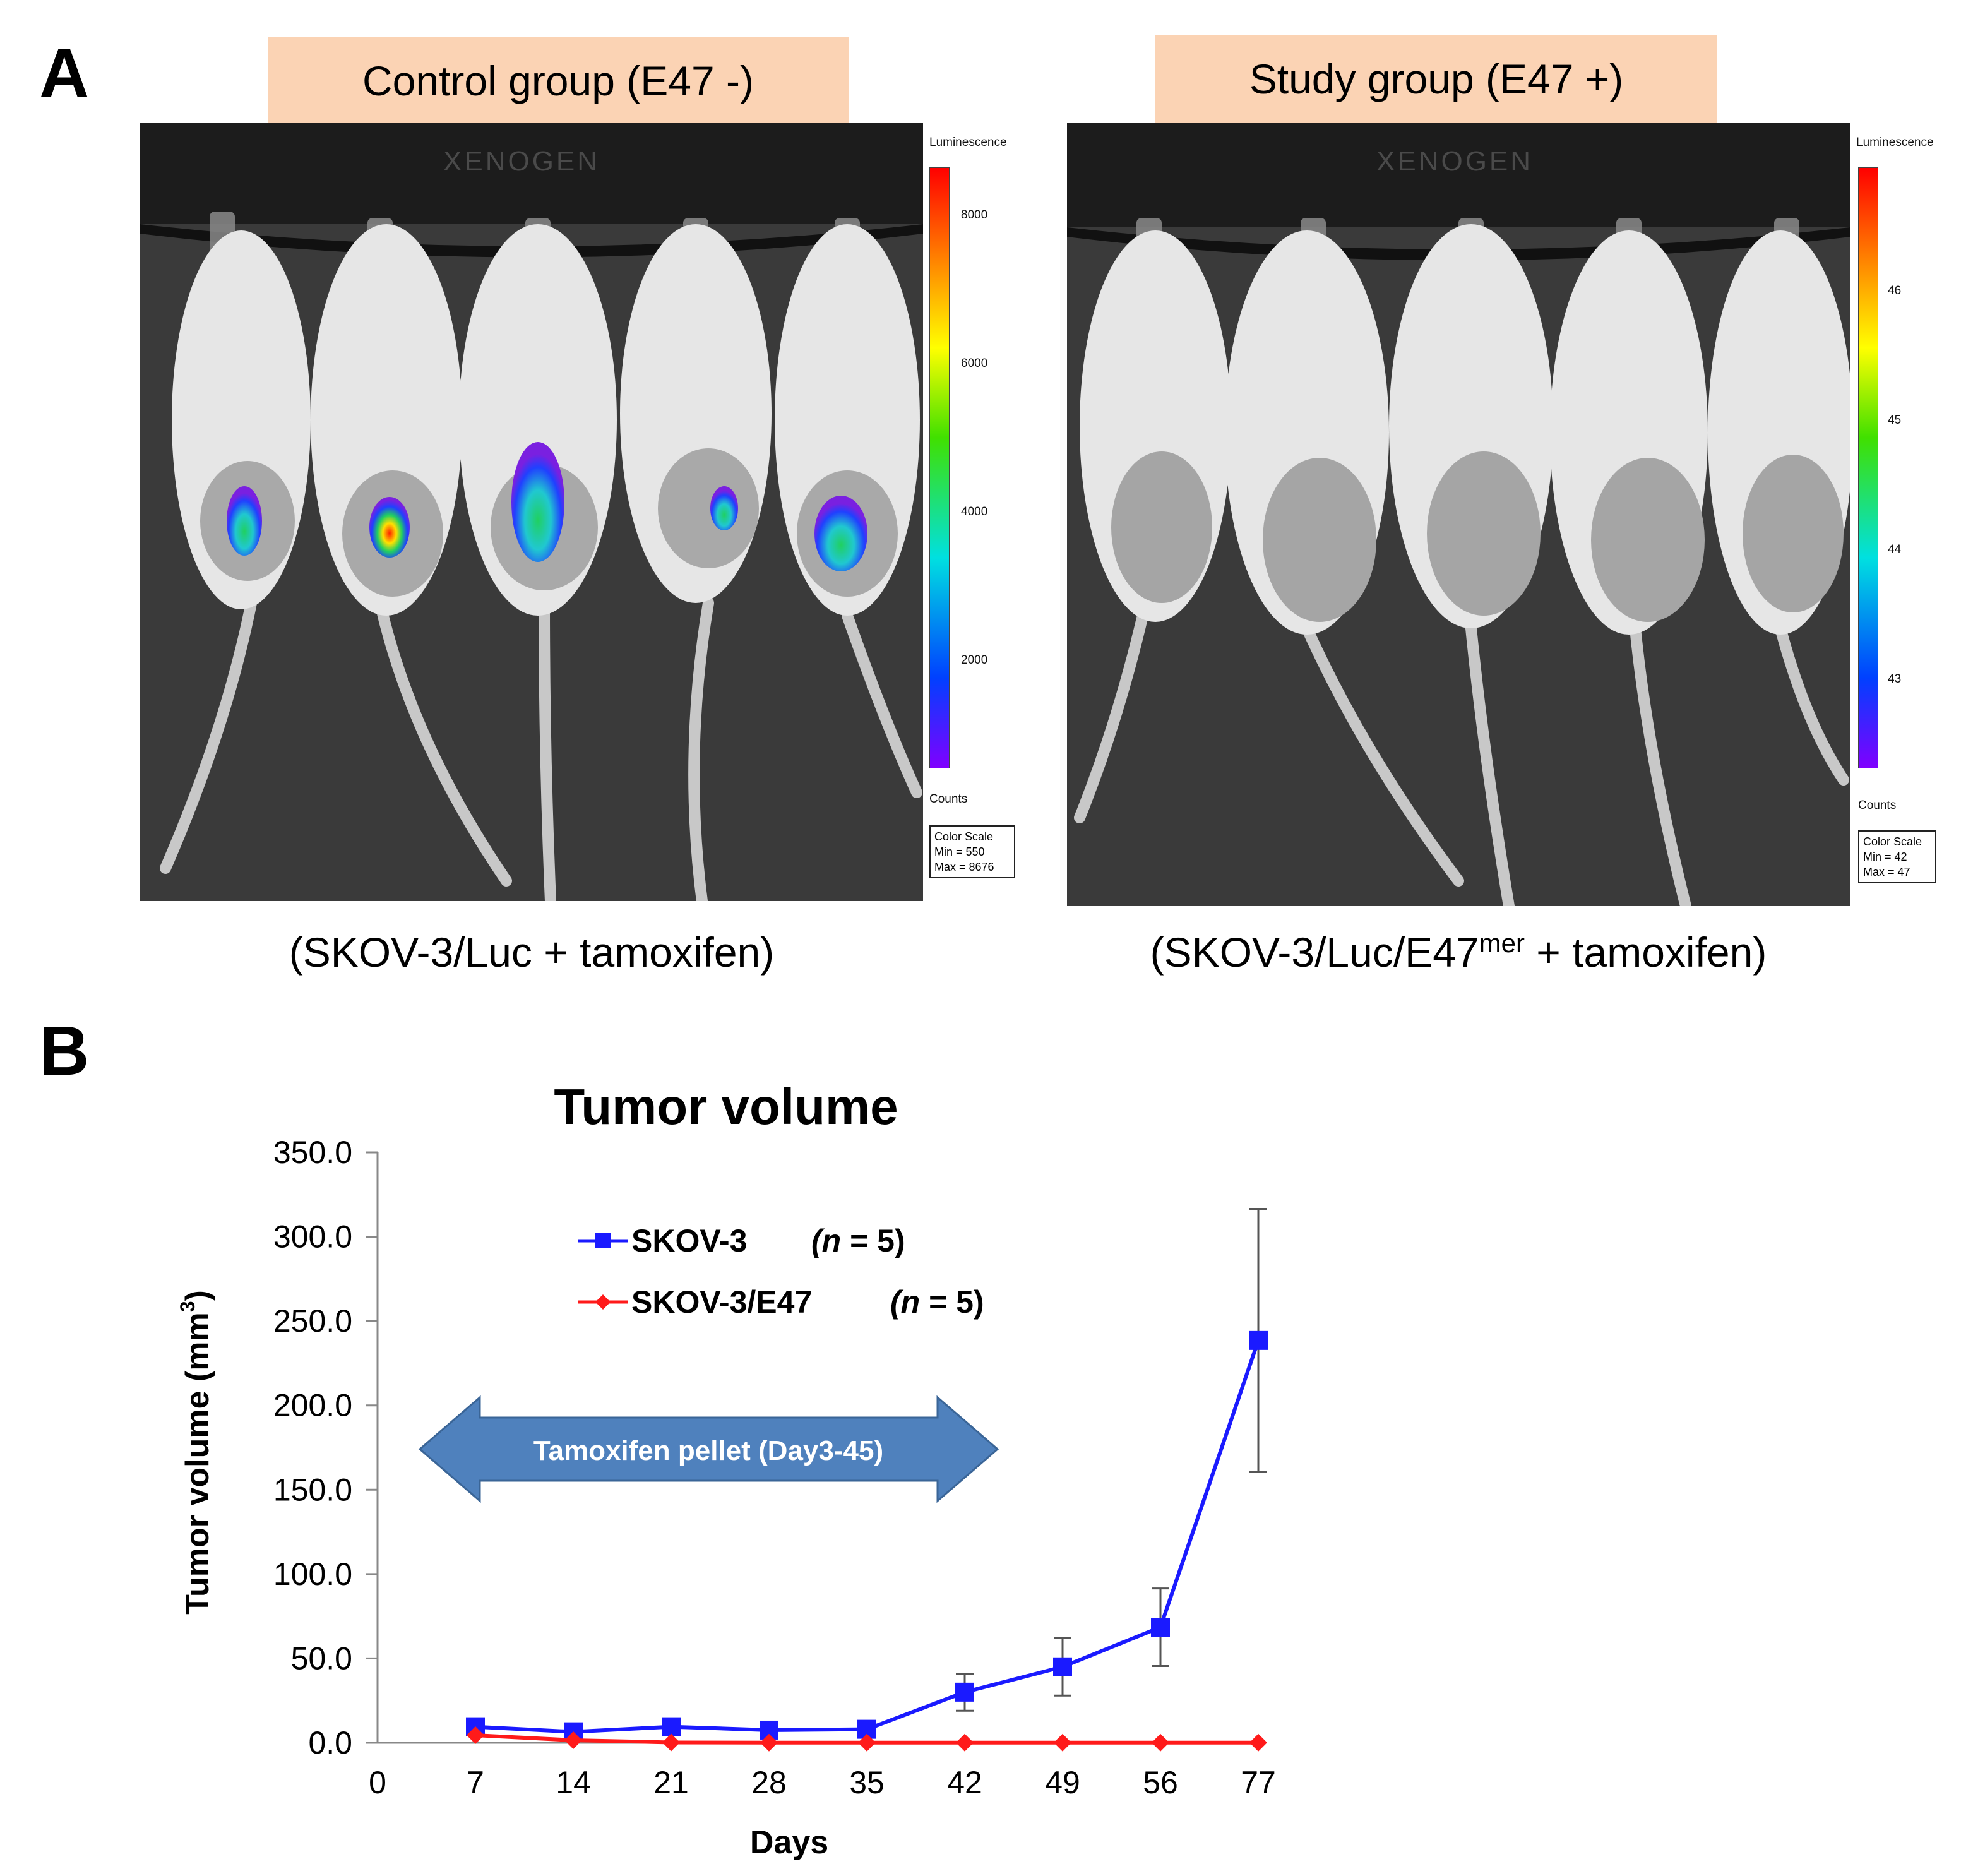 The width and height of the screenshot is (1961, 1876). What do you see at coordinates (781, 1272) in the screenshot?
I see `chart-legend: SKOV-3 (n = 5) SKOV-3/E47 (n = 5)` at bounding box center [781, 1272].